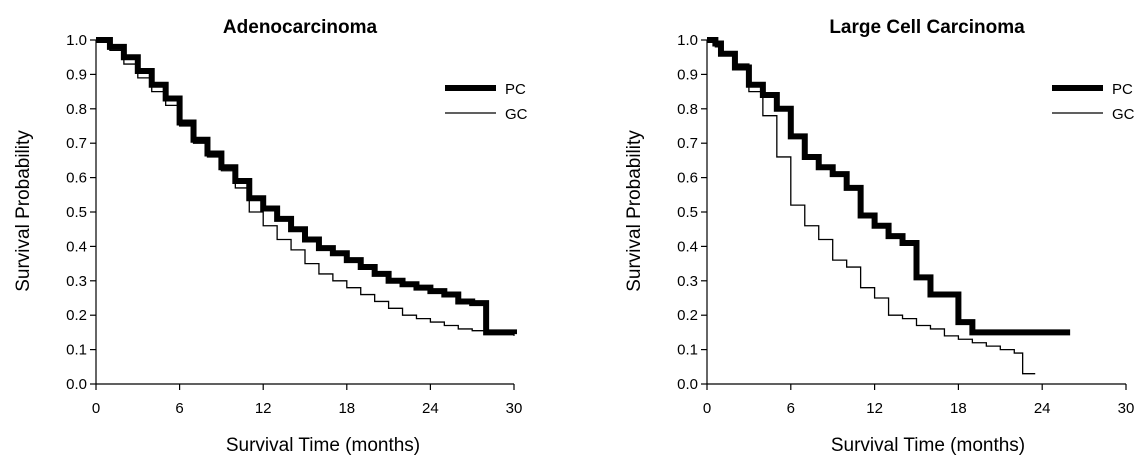 Image resolution: width=1146 pixels, height=455 pixels. I want to click on chart-title: Adenocarcinoma, so click(300, 27).